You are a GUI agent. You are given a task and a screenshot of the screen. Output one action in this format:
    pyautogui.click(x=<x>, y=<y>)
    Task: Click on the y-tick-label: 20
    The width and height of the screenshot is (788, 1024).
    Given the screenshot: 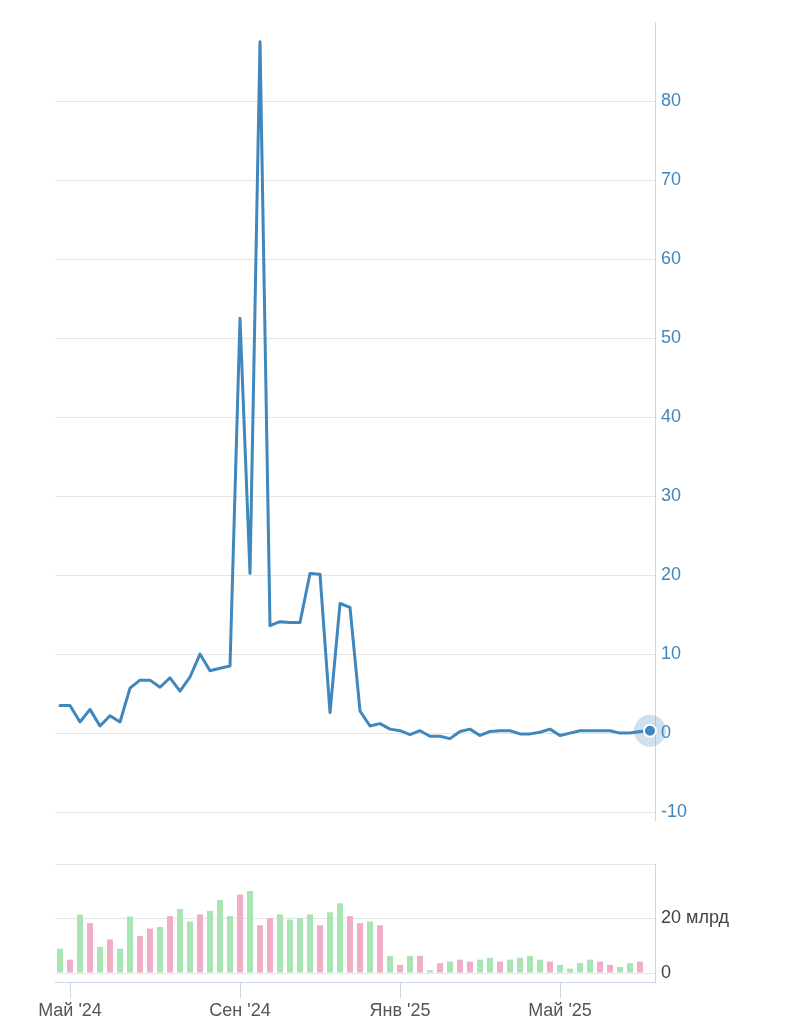 What is the action you would take?
    pyautogui.click(x=671, y=574)
    